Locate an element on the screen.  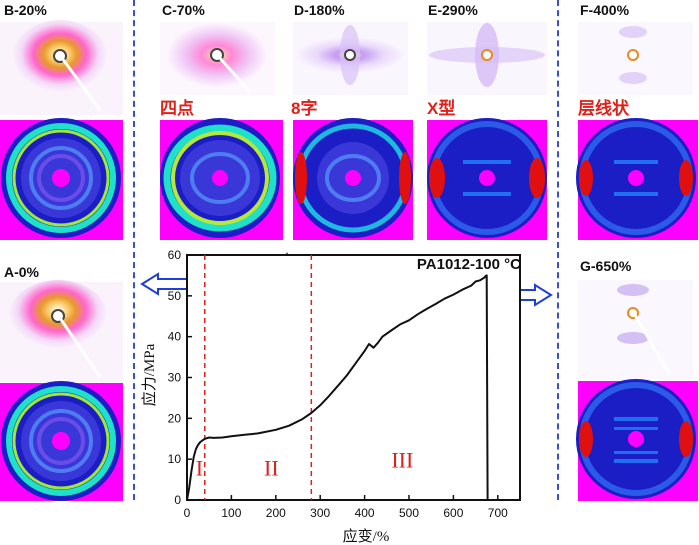
y-tick-label: 30 is located at coordinates (175, 378).